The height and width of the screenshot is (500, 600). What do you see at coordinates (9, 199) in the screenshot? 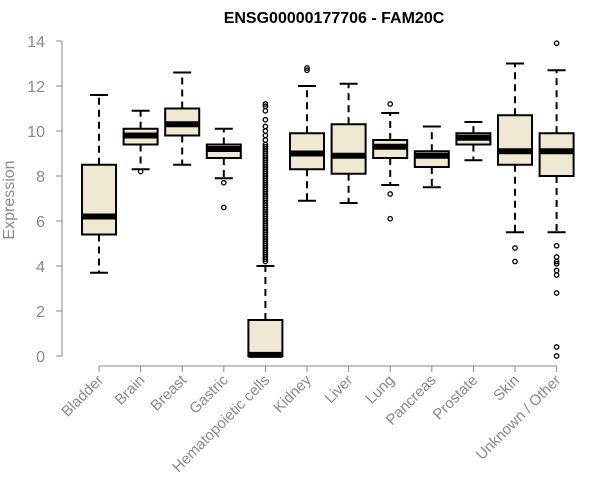
I see `y-axis-label: Expression` at bounding box center [9, 199].